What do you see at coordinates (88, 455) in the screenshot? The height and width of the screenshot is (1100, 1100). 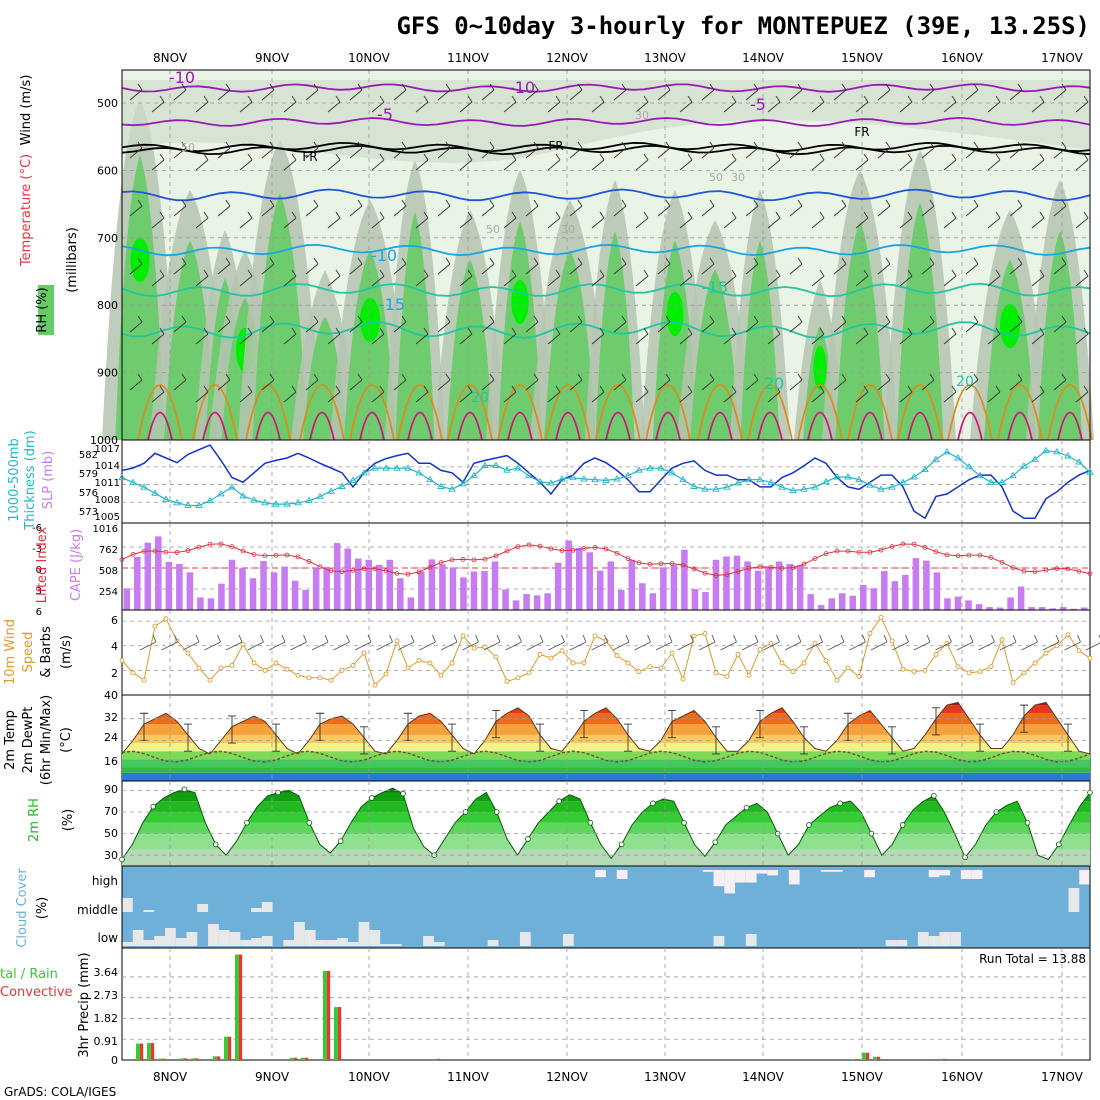 I see `tick-label: 582` at bounding box center [88, 455].